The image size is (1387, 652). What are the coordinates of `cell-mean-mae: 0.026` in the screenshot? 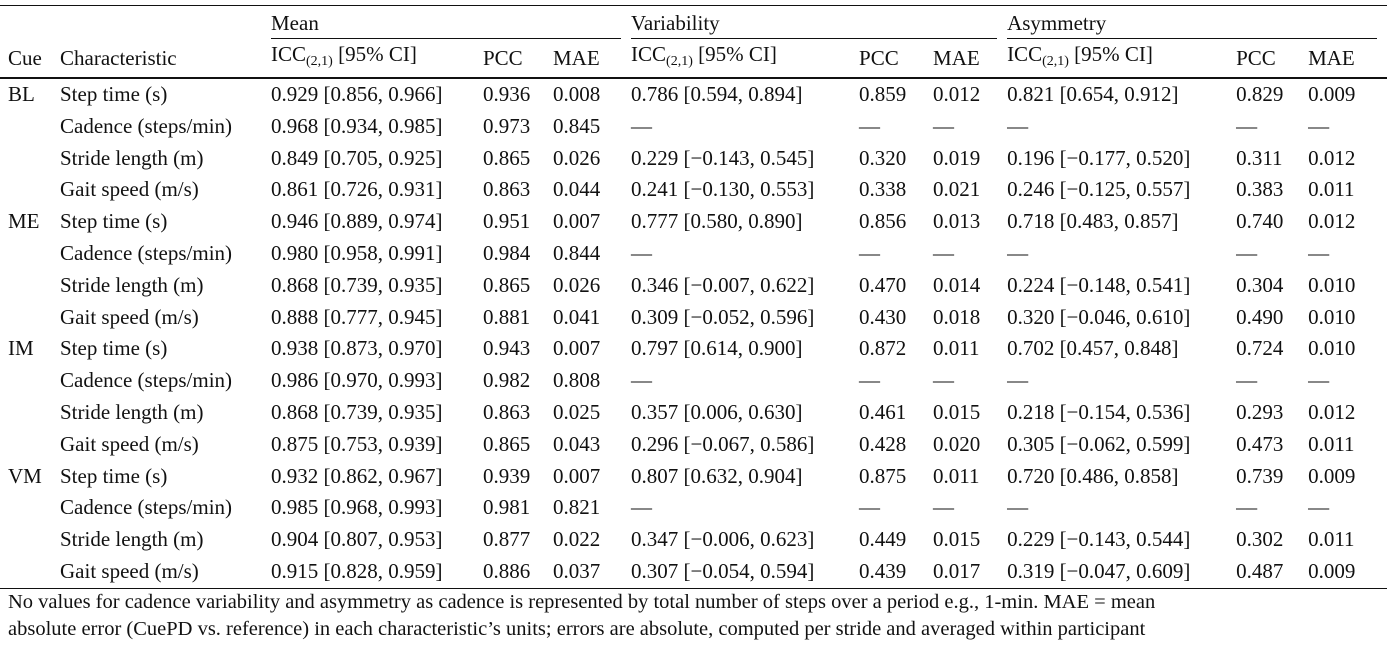 It's located at (577, 157).